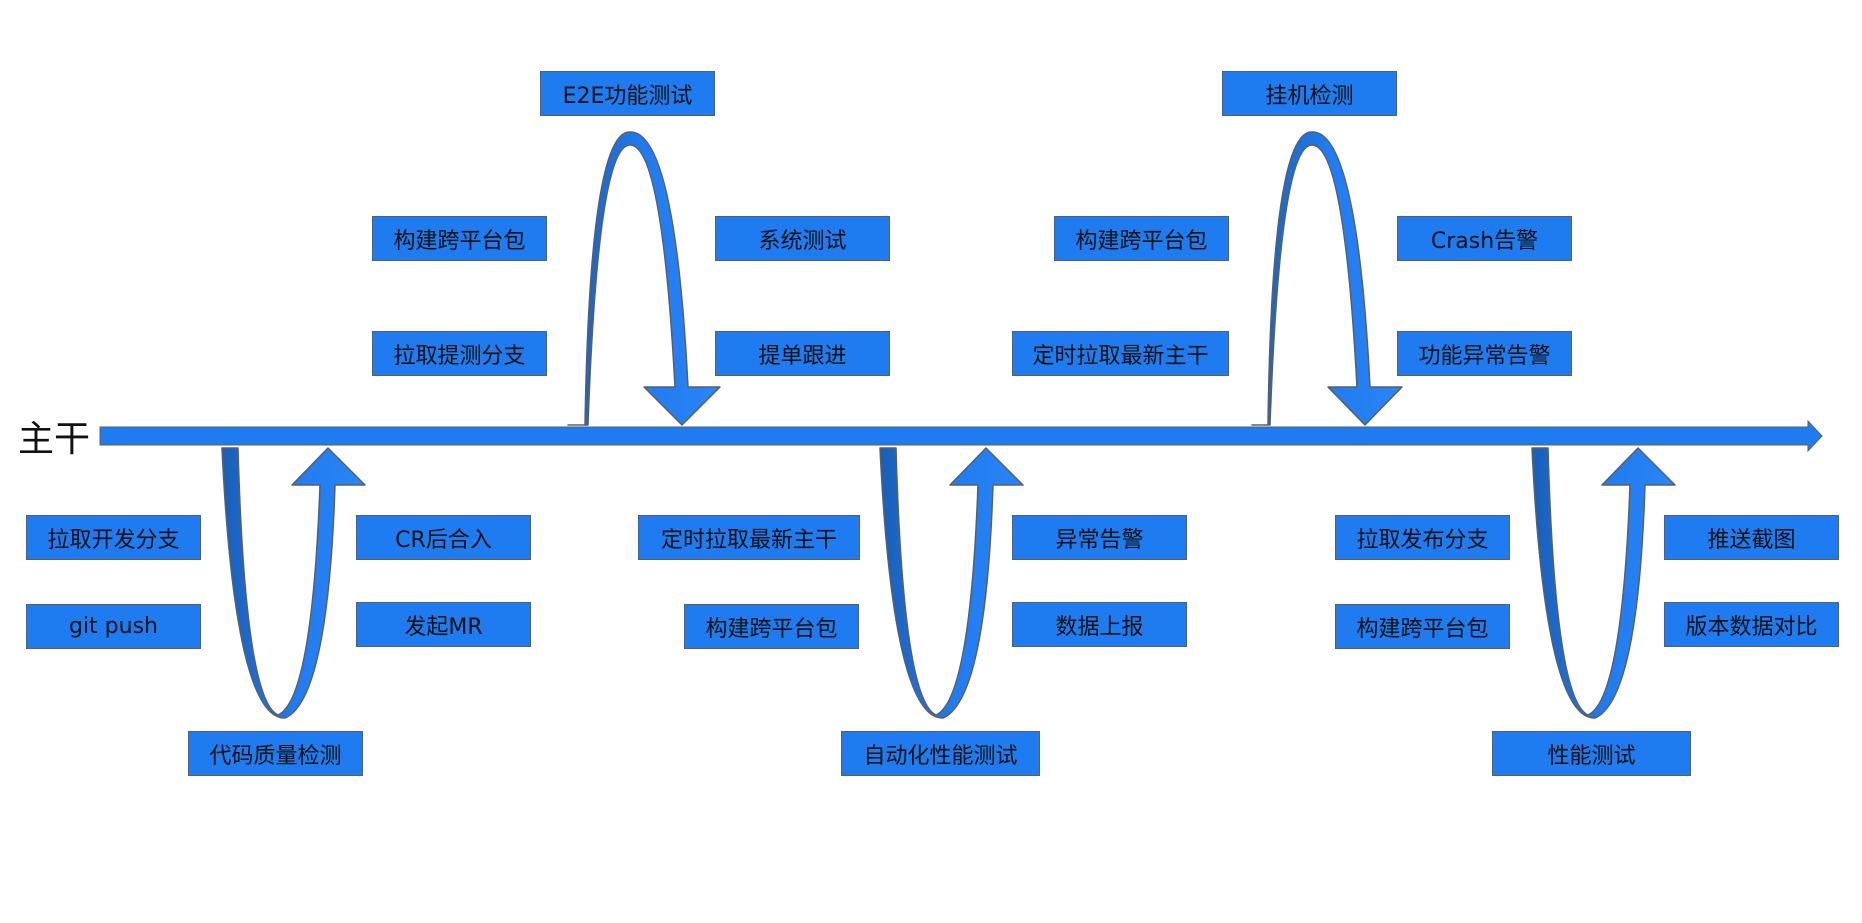 The image size is (1862, 923). Describe the element at coordinates (1120, 353) in the screenshot. I see `top-loop-2-left-step: 定时拉取最新主干` at that location.